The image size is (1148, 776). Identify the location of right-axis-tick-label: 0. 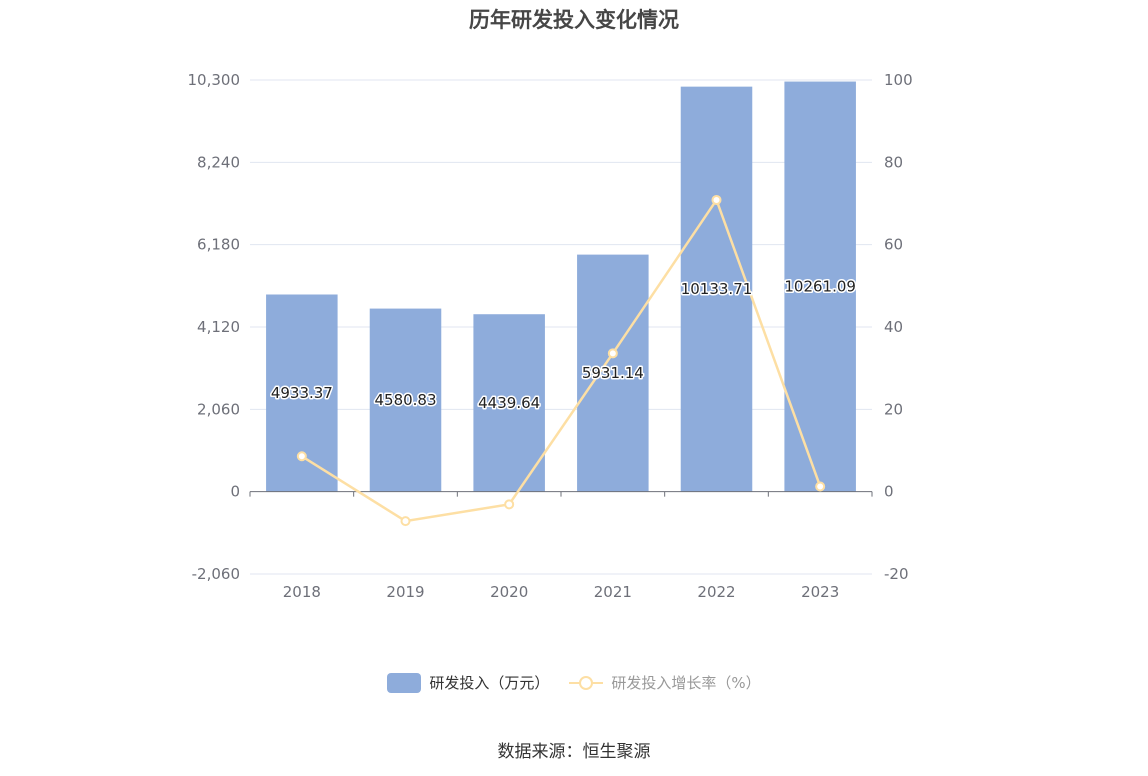
(889, 492).